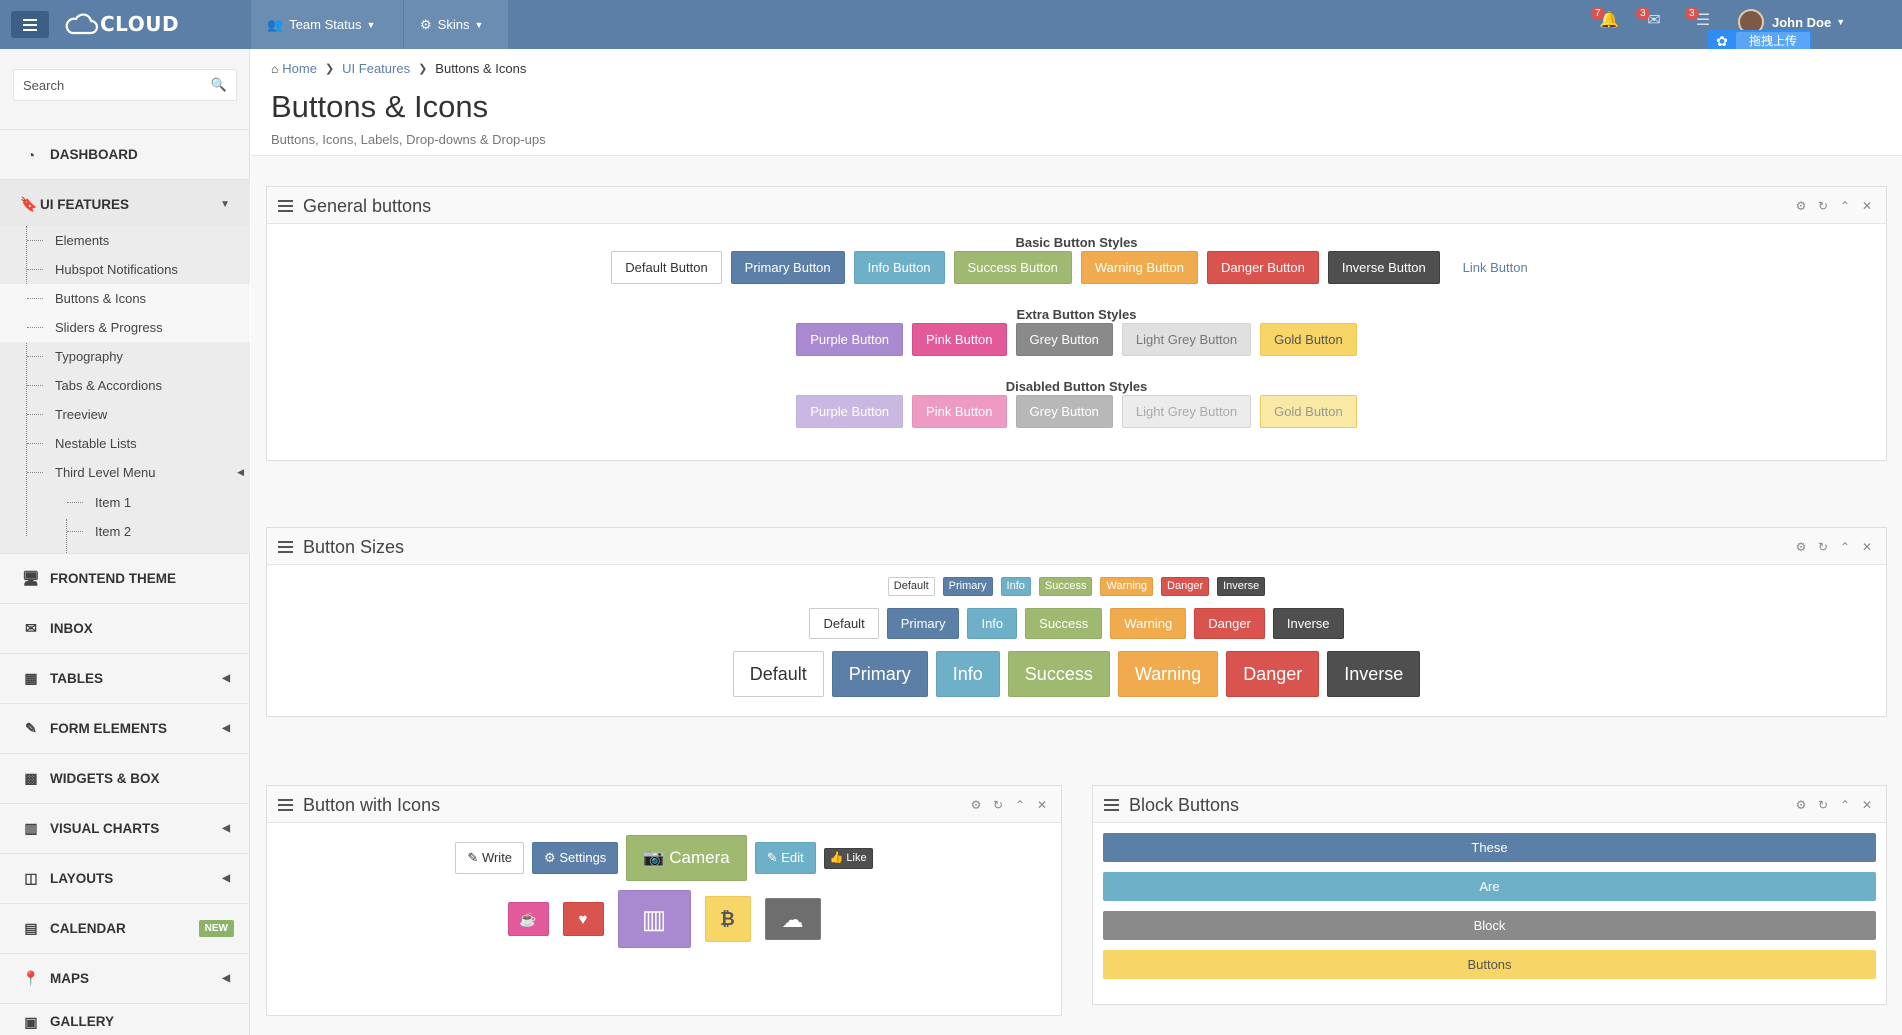 This screenshot has width=1902, height=1035. I want to click on sidebar-item-widgets: ▩ WIDGETS & BOX, so click(125, 778).